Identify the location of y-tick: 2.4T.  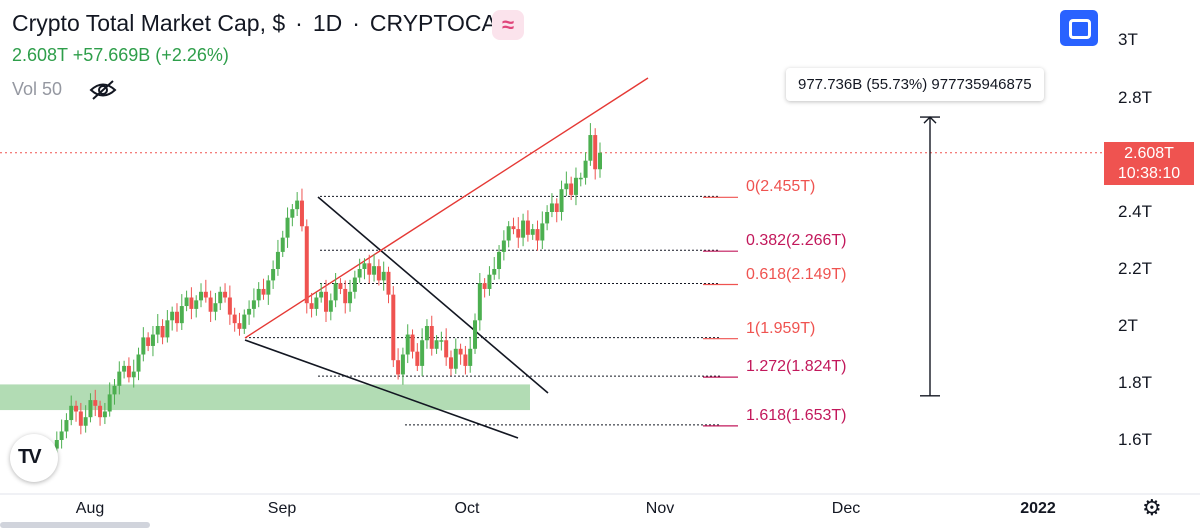
(1135, 211).